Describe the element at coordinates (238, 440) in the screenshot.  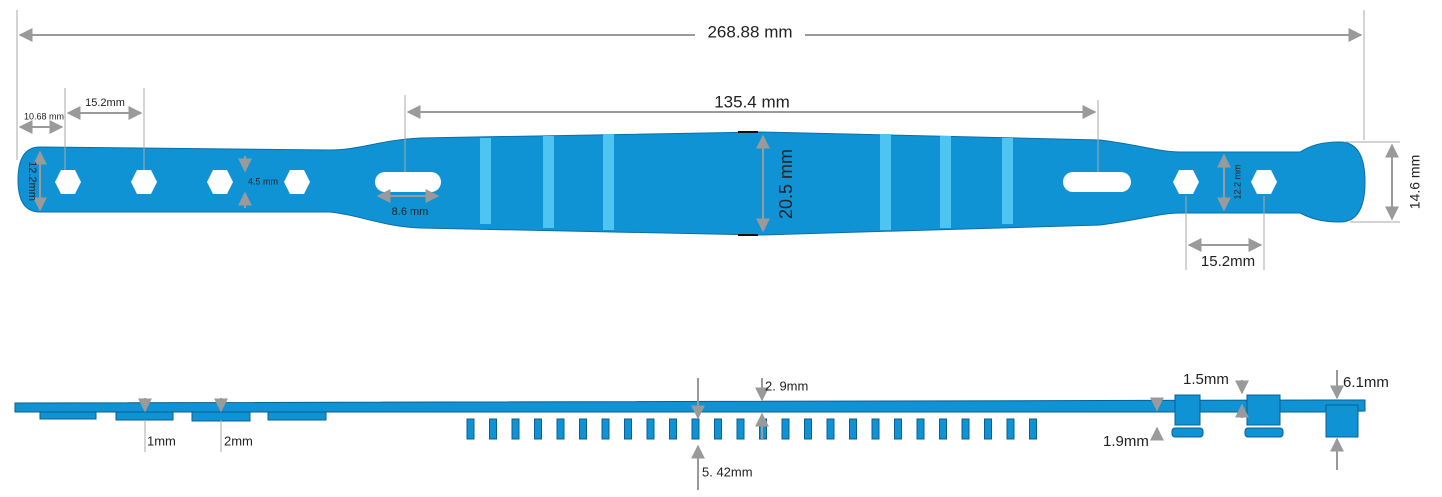
I see `dimension-label: 2mm` at that location.